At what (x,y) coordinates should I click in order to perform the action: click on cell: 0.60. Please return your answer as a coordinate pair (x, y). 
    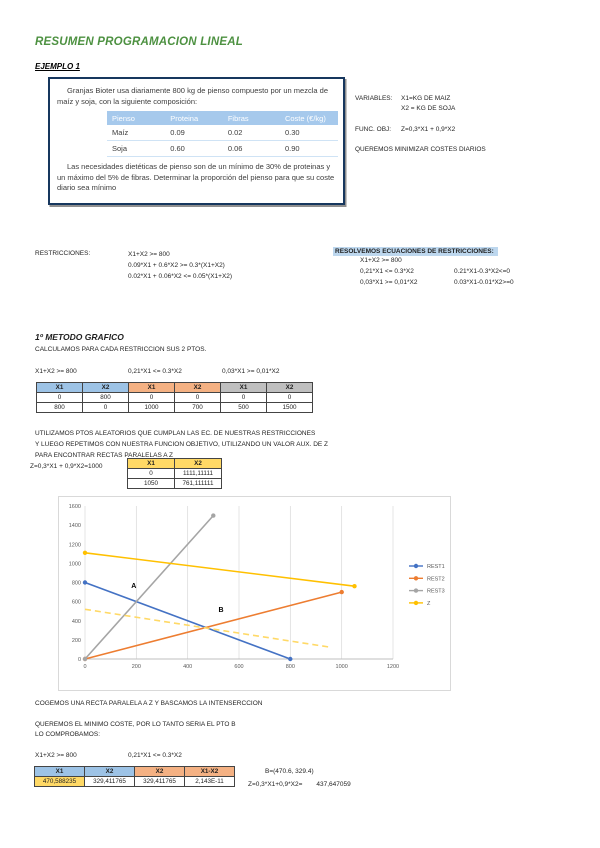
    Looking at the image, I should click on (194, 148).